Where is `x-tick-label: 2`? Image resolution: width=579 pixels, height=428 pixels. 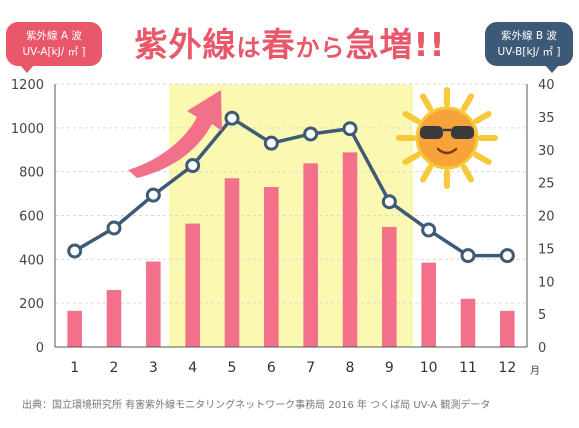
x-tick-label: 2 is located at coordinates (114, 368).